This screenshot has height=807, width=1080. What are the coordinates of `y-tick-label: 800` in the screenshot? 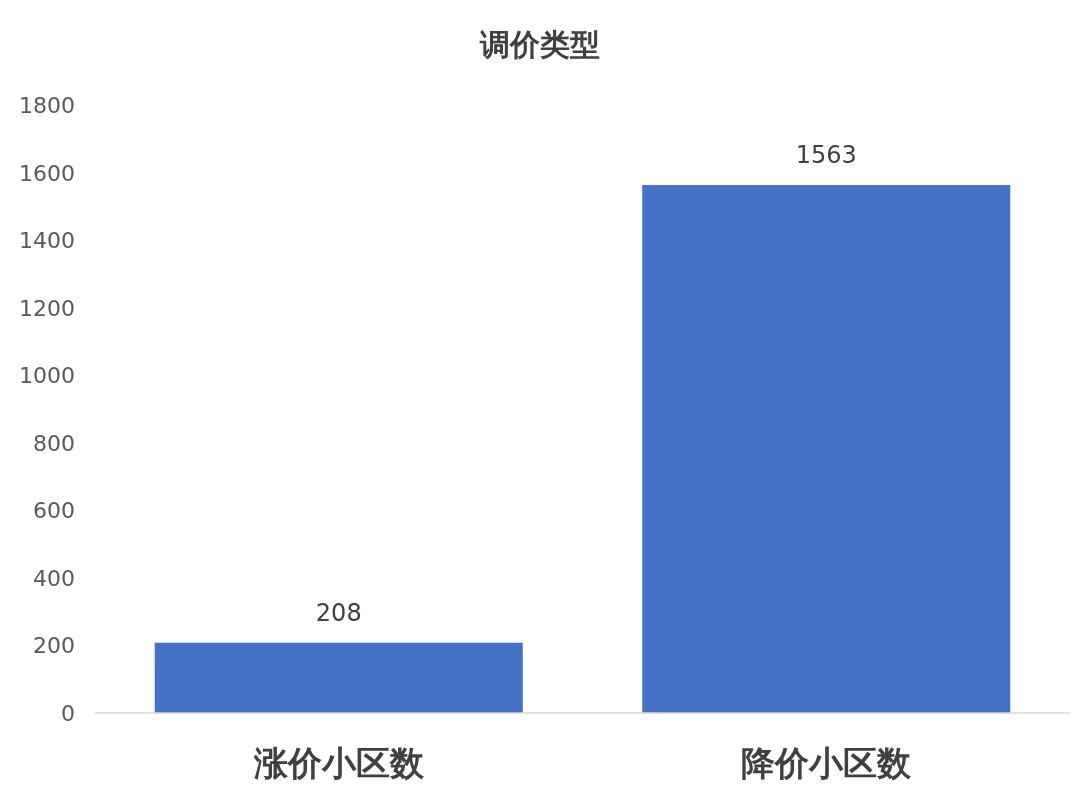 It's located at (54, 443).